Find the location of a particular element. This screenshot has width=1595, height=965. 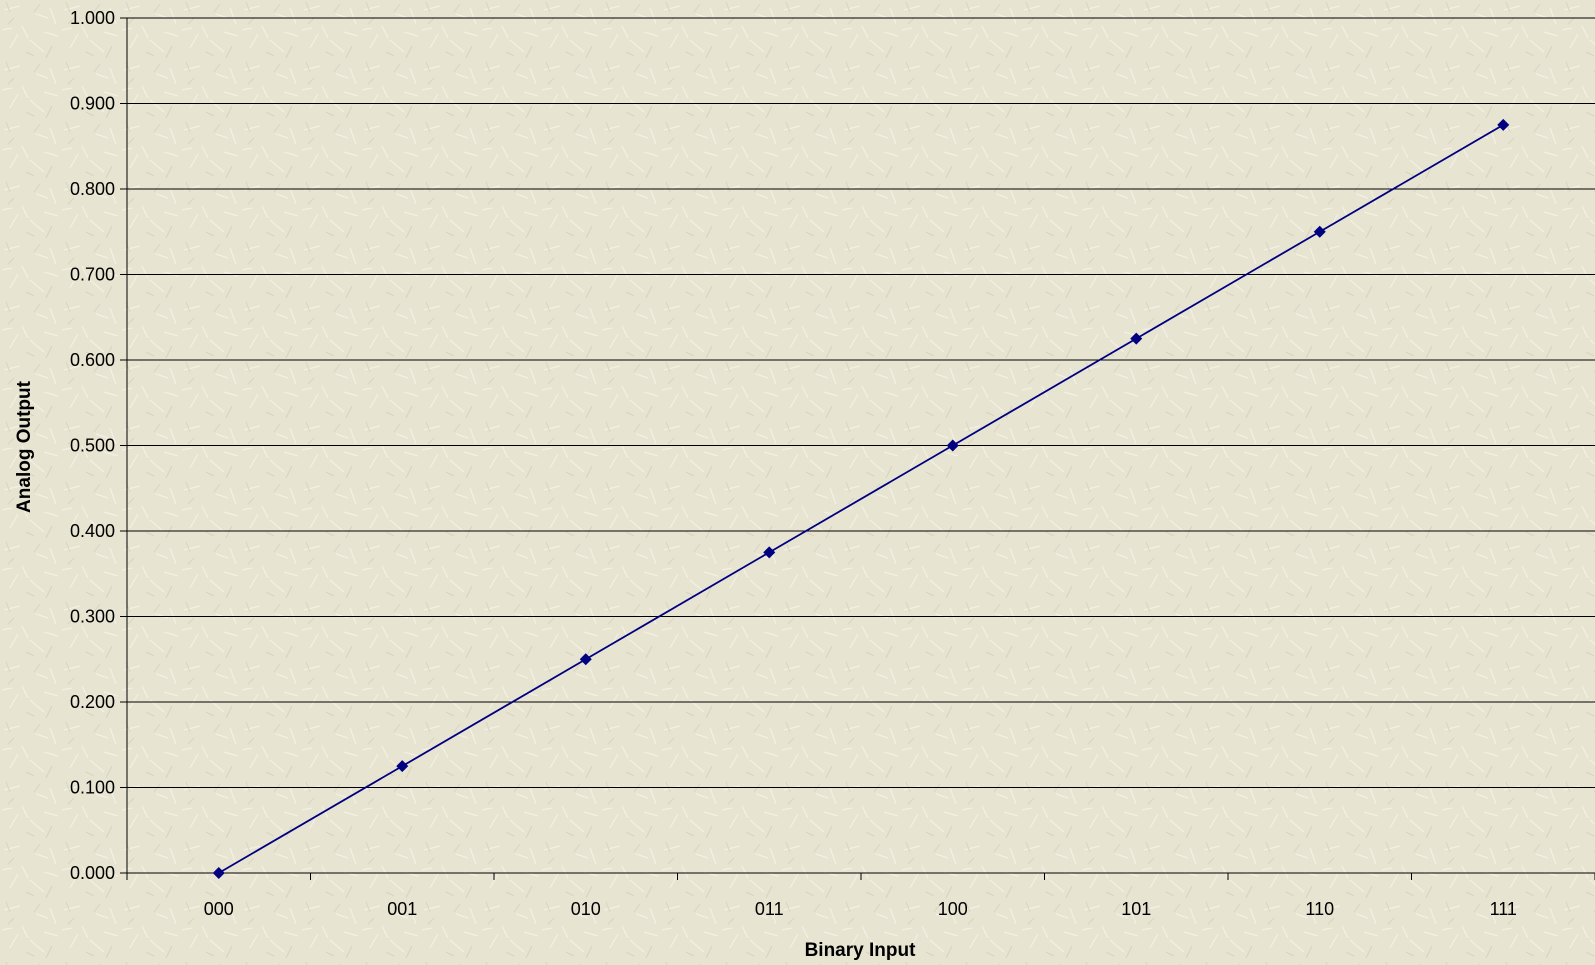

y-tick-label: 0.600 is located at coordinates (92, 360).